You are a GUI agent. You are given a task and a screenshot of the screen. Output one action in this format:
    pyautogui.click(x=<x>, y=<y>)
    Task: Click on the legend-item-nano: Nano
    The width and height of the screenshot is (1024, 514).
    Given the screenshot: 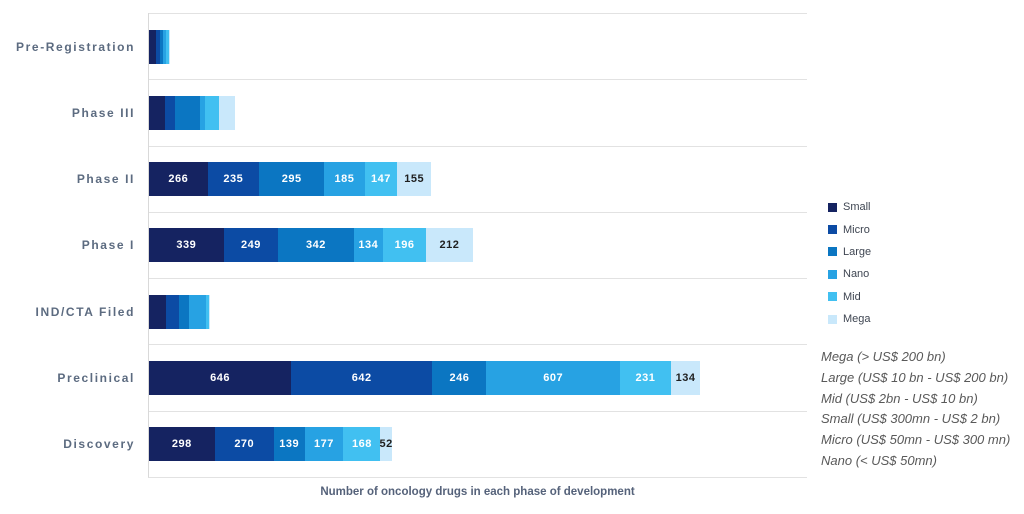 What is the action you would take?
    pyautogui.click(x=849, y=274)
    